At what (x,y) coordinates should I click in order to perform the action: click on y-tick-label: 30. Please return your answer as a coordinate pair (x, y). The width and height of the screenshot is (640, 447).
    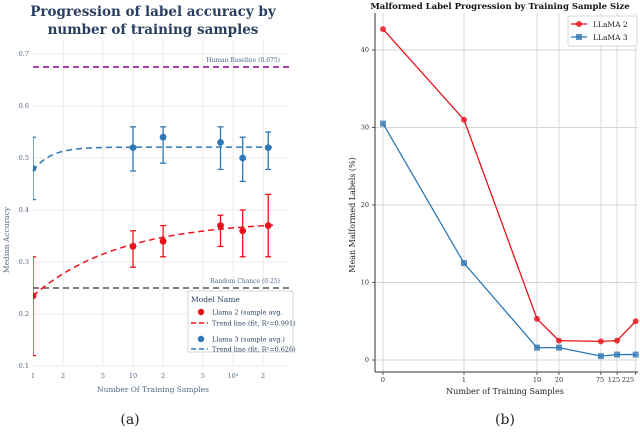
    Looking at the image, I should click on (365, 128).